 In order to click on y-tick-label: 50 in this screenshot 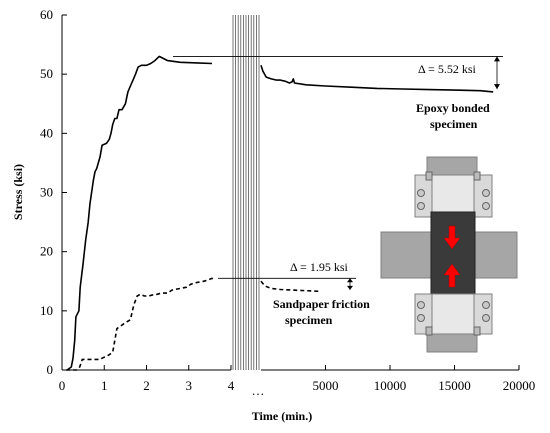, I will do `click(46, 73)`.